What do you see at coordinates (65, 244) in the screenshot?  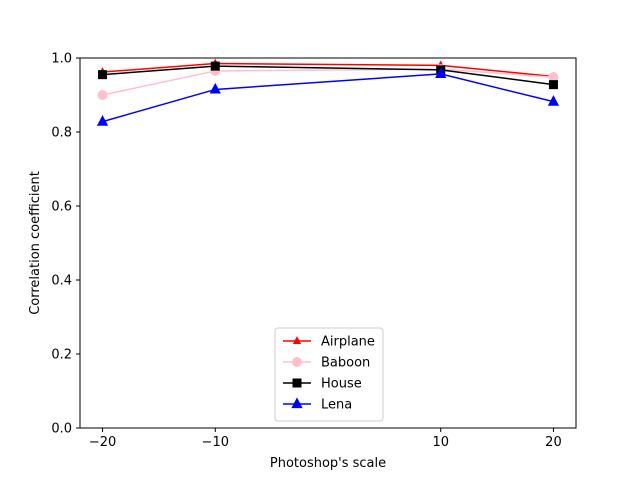 I see `y-axis: 0.0 0.2 0.4 0.6 0.8 1.0` at bounding box center [65, 244].